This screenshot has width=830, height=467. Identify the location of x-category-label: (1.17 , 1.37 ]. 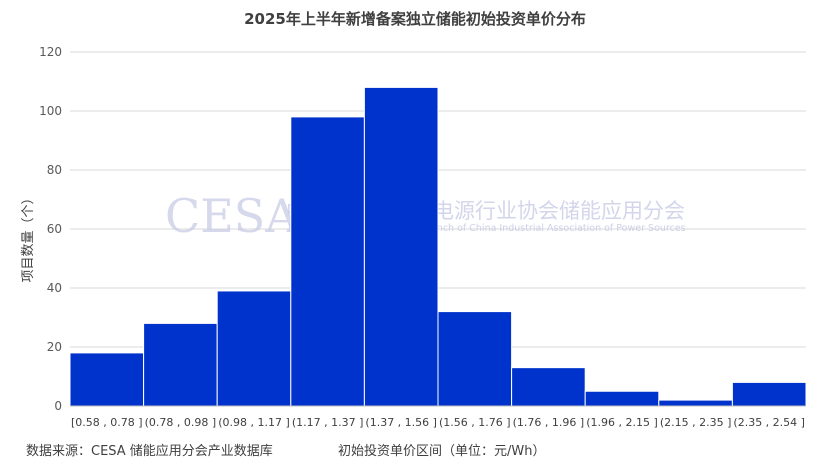
(328, 422).